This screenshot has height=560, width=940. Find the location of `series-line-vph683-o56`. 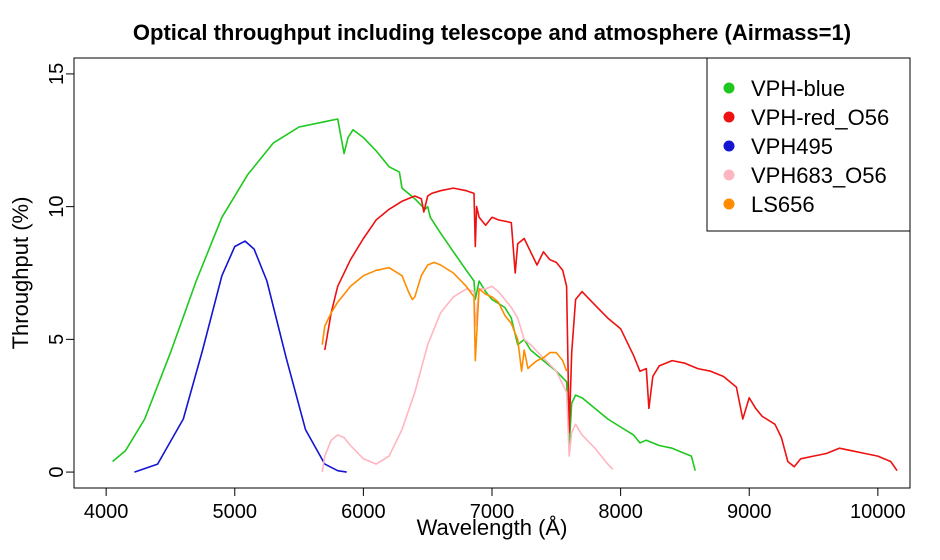

series-line-vph683-o56 is located at coordinates (467, 379).